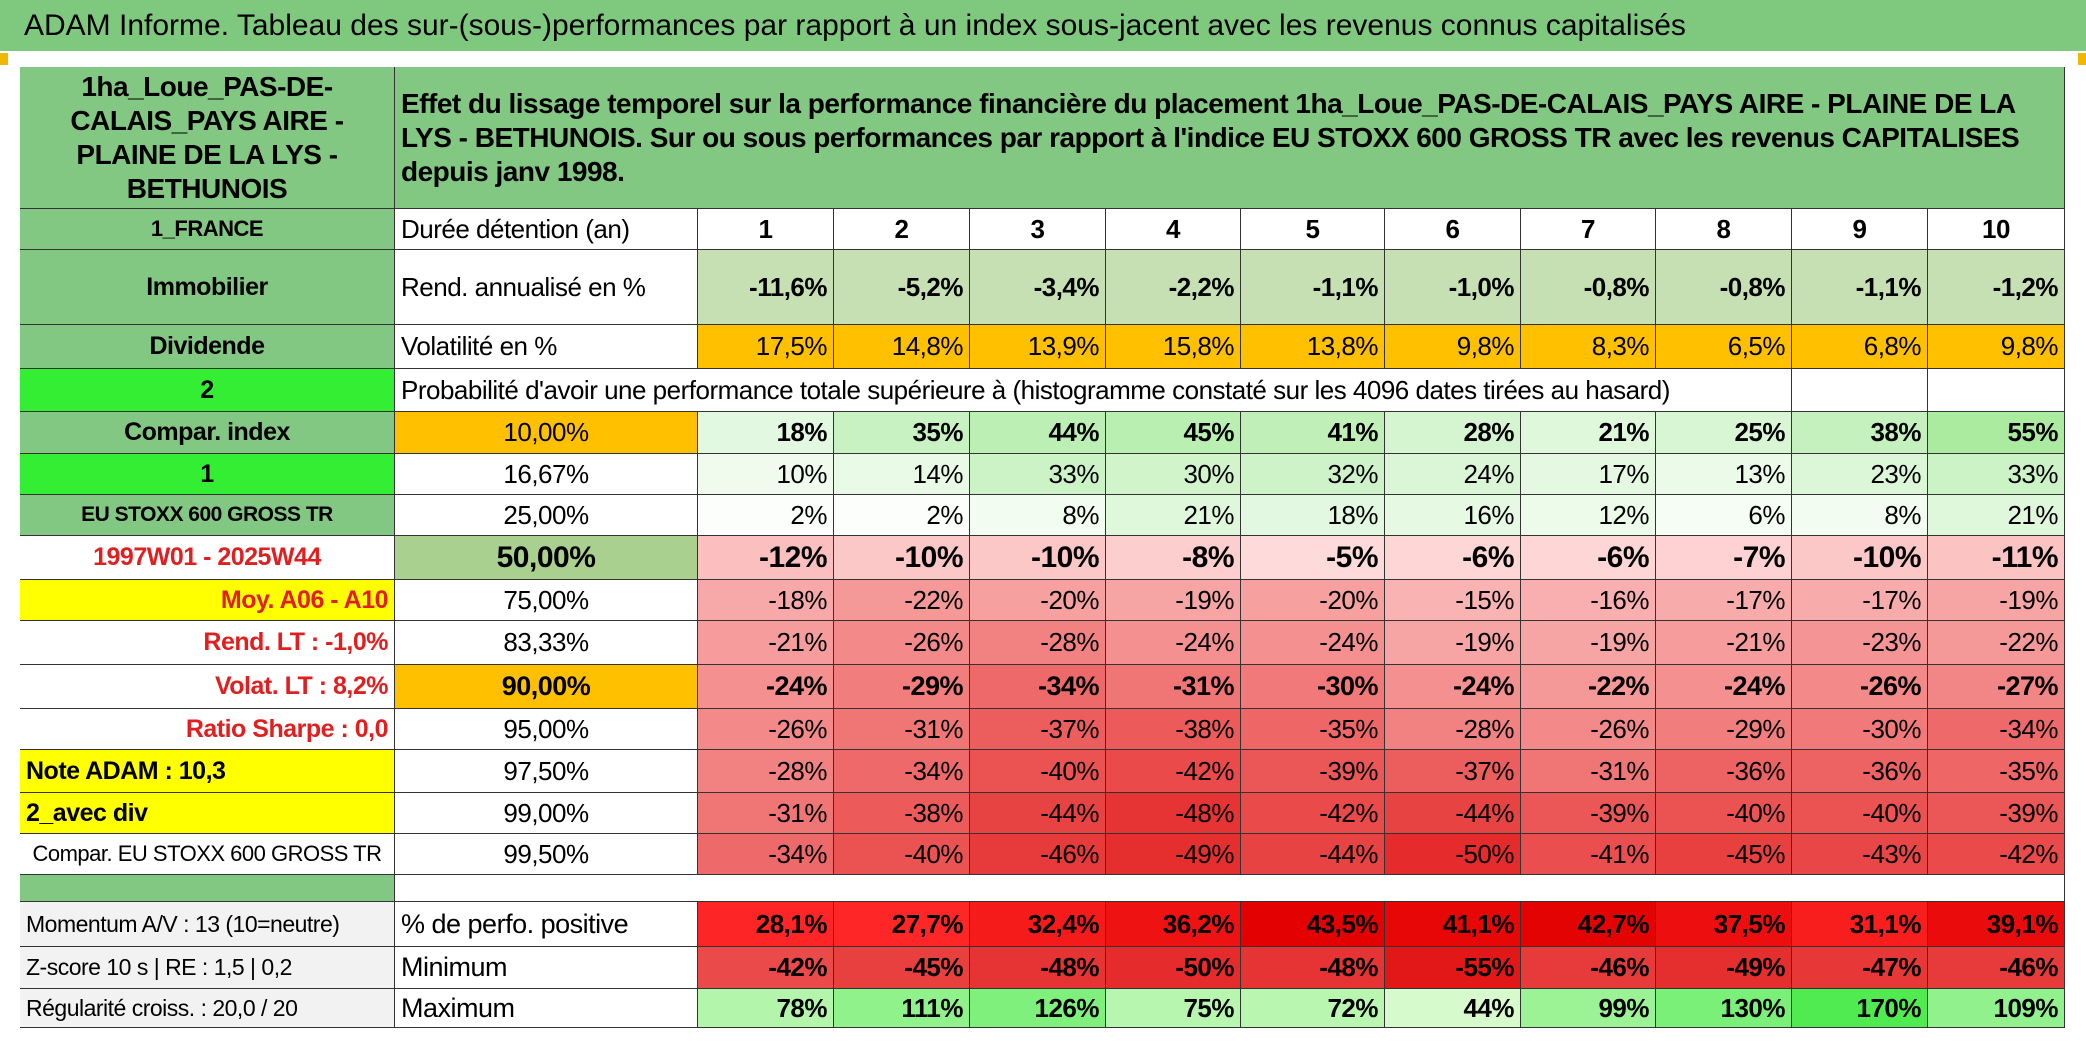  What do you see at coordinates (546, 924) in the screenshot?
I see `row-header: % de perfo. positive` at bounding box center [546, 924].